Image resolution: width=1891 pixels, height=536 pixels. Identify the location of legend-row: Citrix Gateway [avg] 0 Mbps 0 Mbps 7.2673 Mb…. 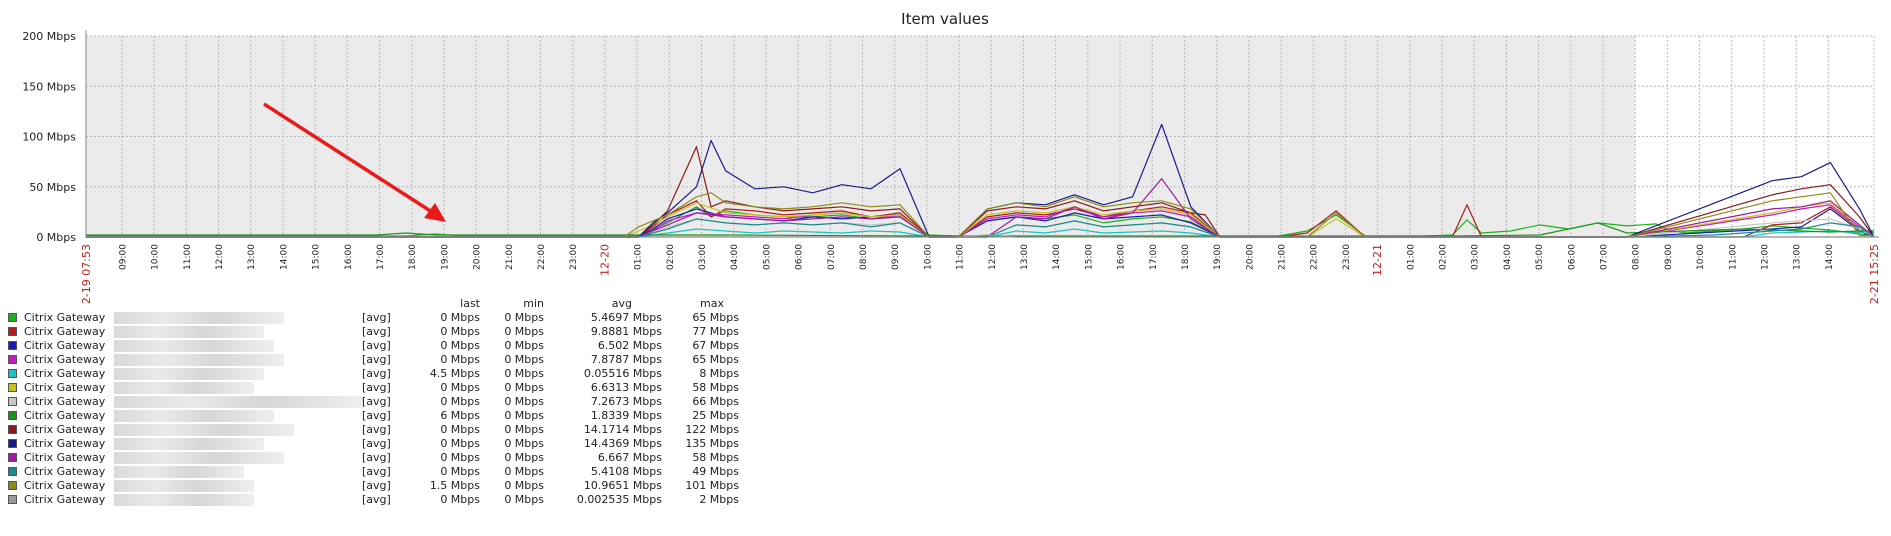
(378, 402).